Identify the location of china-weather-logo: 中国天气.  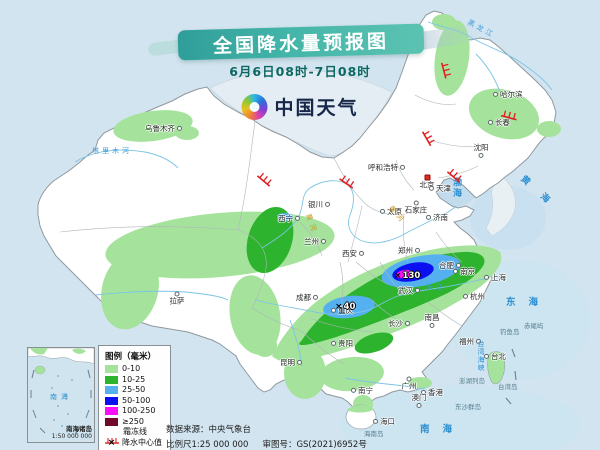
(299, 106).